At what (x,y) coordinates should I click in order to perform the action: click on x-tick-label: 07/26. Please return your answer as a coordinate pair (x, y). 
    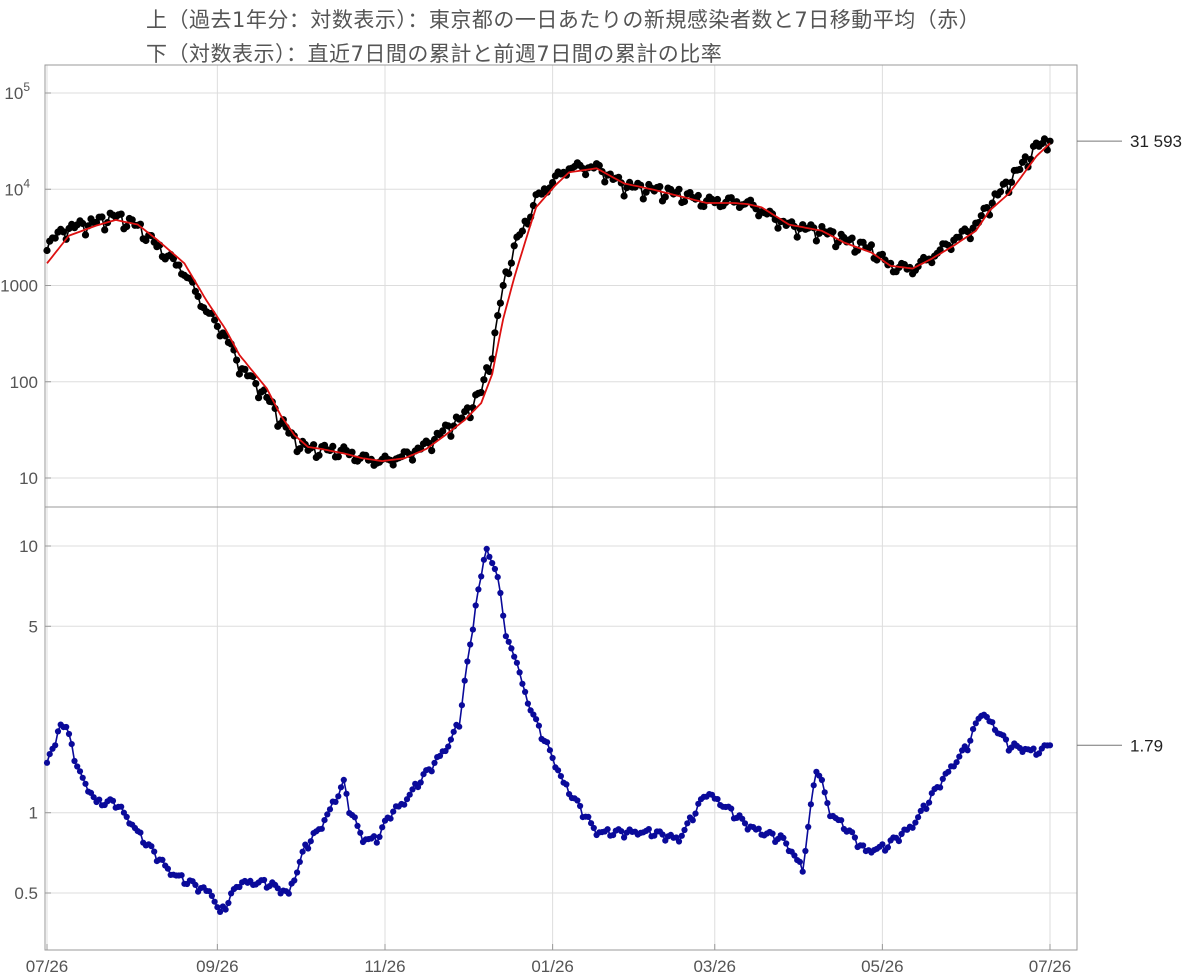
    Looking at the image, I should click on (1050, 966).